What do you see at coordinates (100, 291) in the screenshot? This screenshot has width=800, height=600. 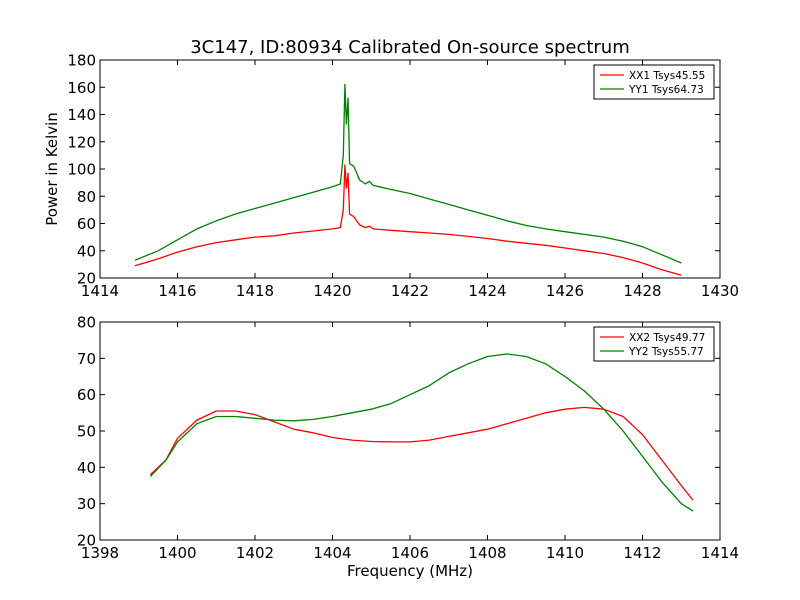 I see `top-x-tick-label: 1414` at bounding box center [100, 291].